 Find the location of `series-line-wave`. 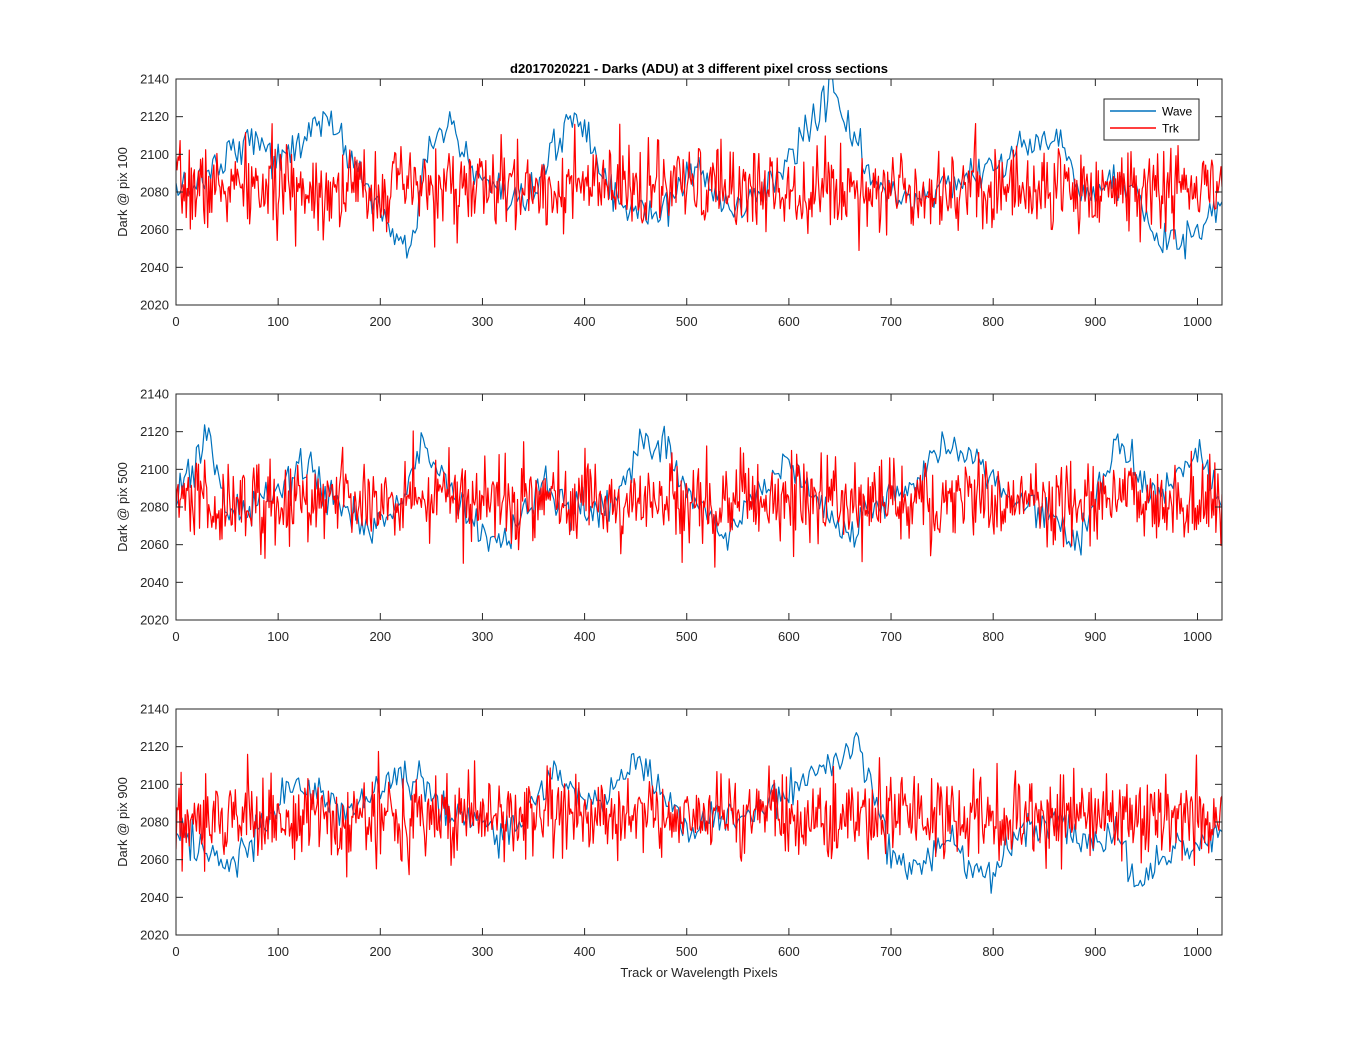

series-line-wave is located at coordinates (699, 813).